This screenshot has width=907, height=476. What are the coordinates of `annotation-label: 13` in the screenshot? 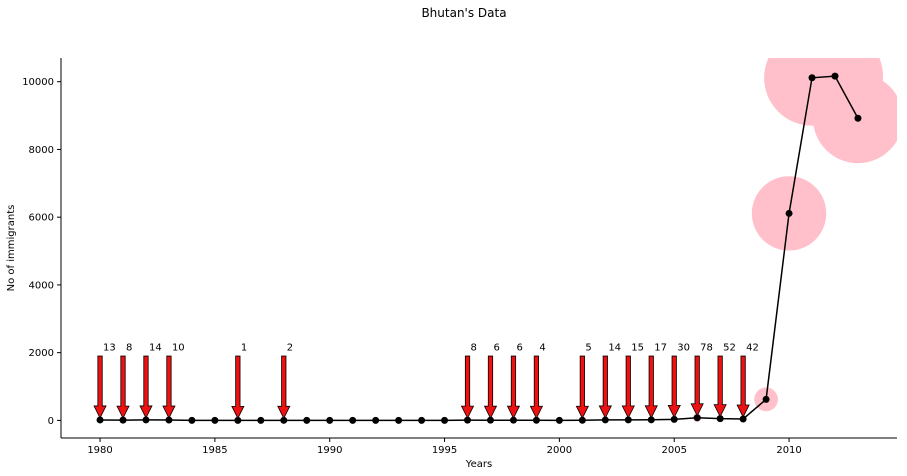 It's located at (109, 348).